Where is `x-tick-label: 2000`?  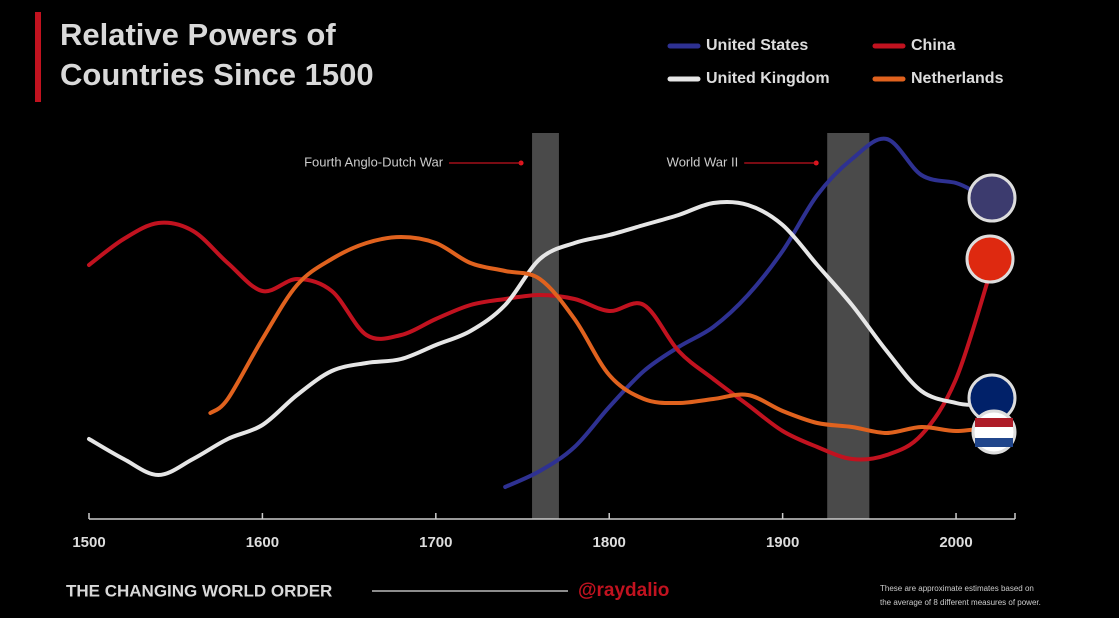 x-tick-label: 2000 is located at coordinates (955, 542).